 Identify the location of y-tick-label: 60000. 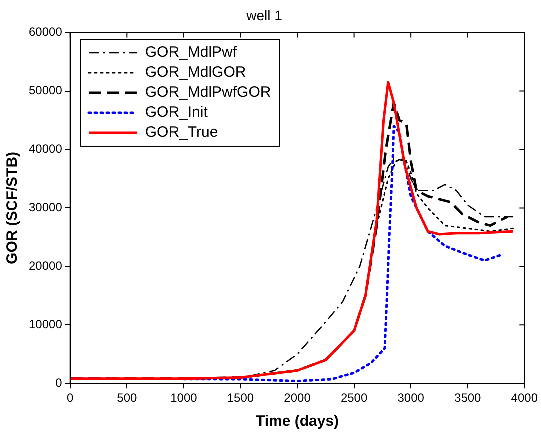
(45, 32).